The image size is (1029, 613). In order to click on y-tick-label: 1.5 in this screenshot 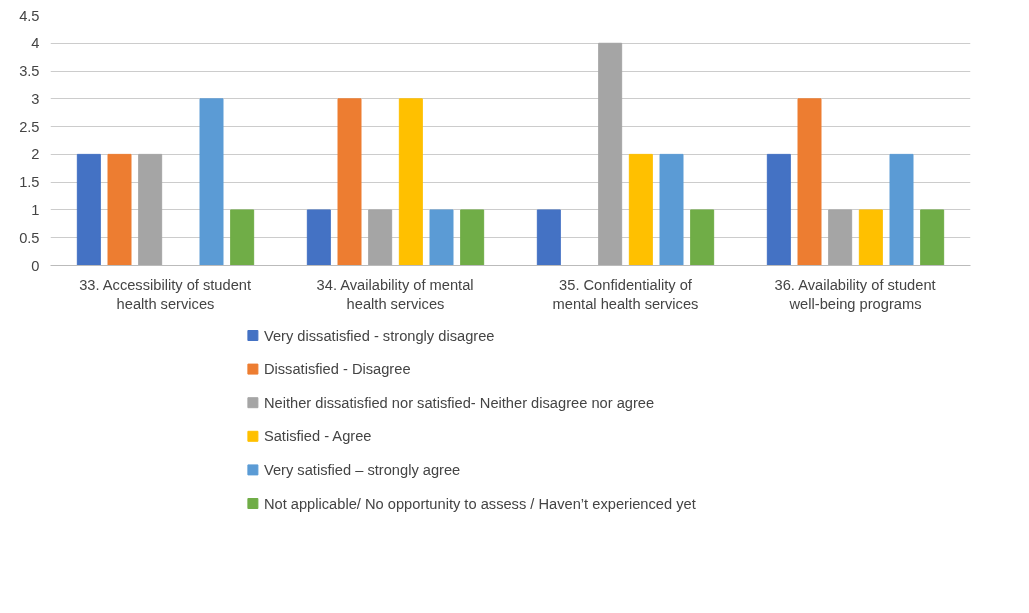, I will do `click(29, 182)`.